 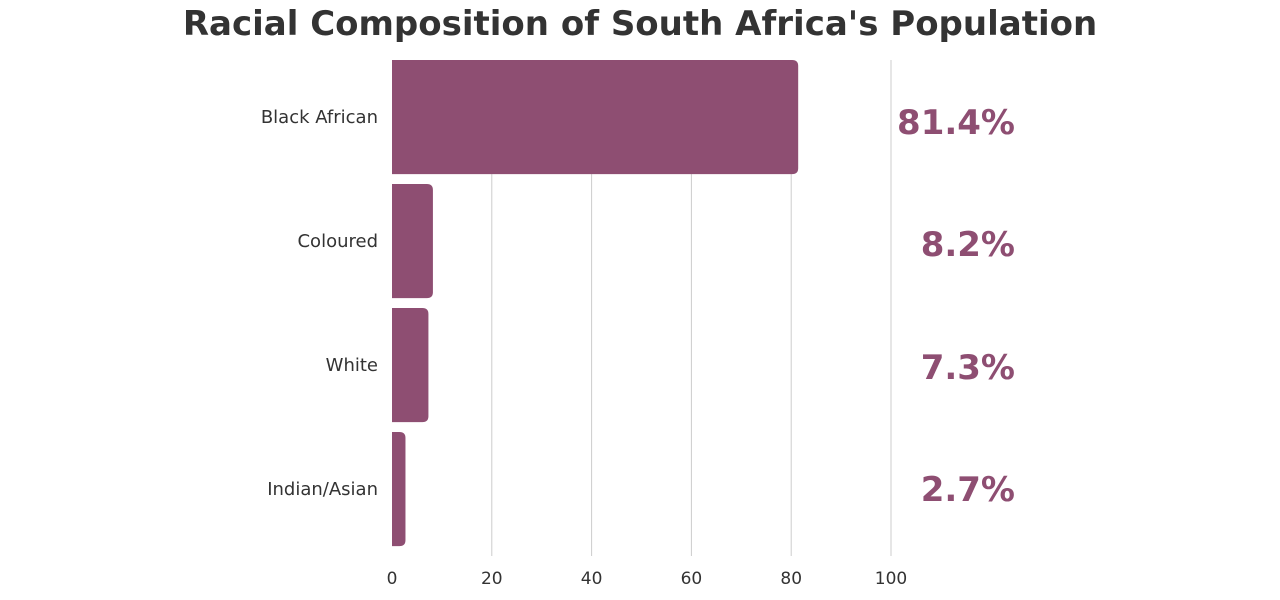 What do you see at coordinates (891, 579) in the screenshot?
I see `x-tick-label-5: 100` at bounding box center [891, 579].